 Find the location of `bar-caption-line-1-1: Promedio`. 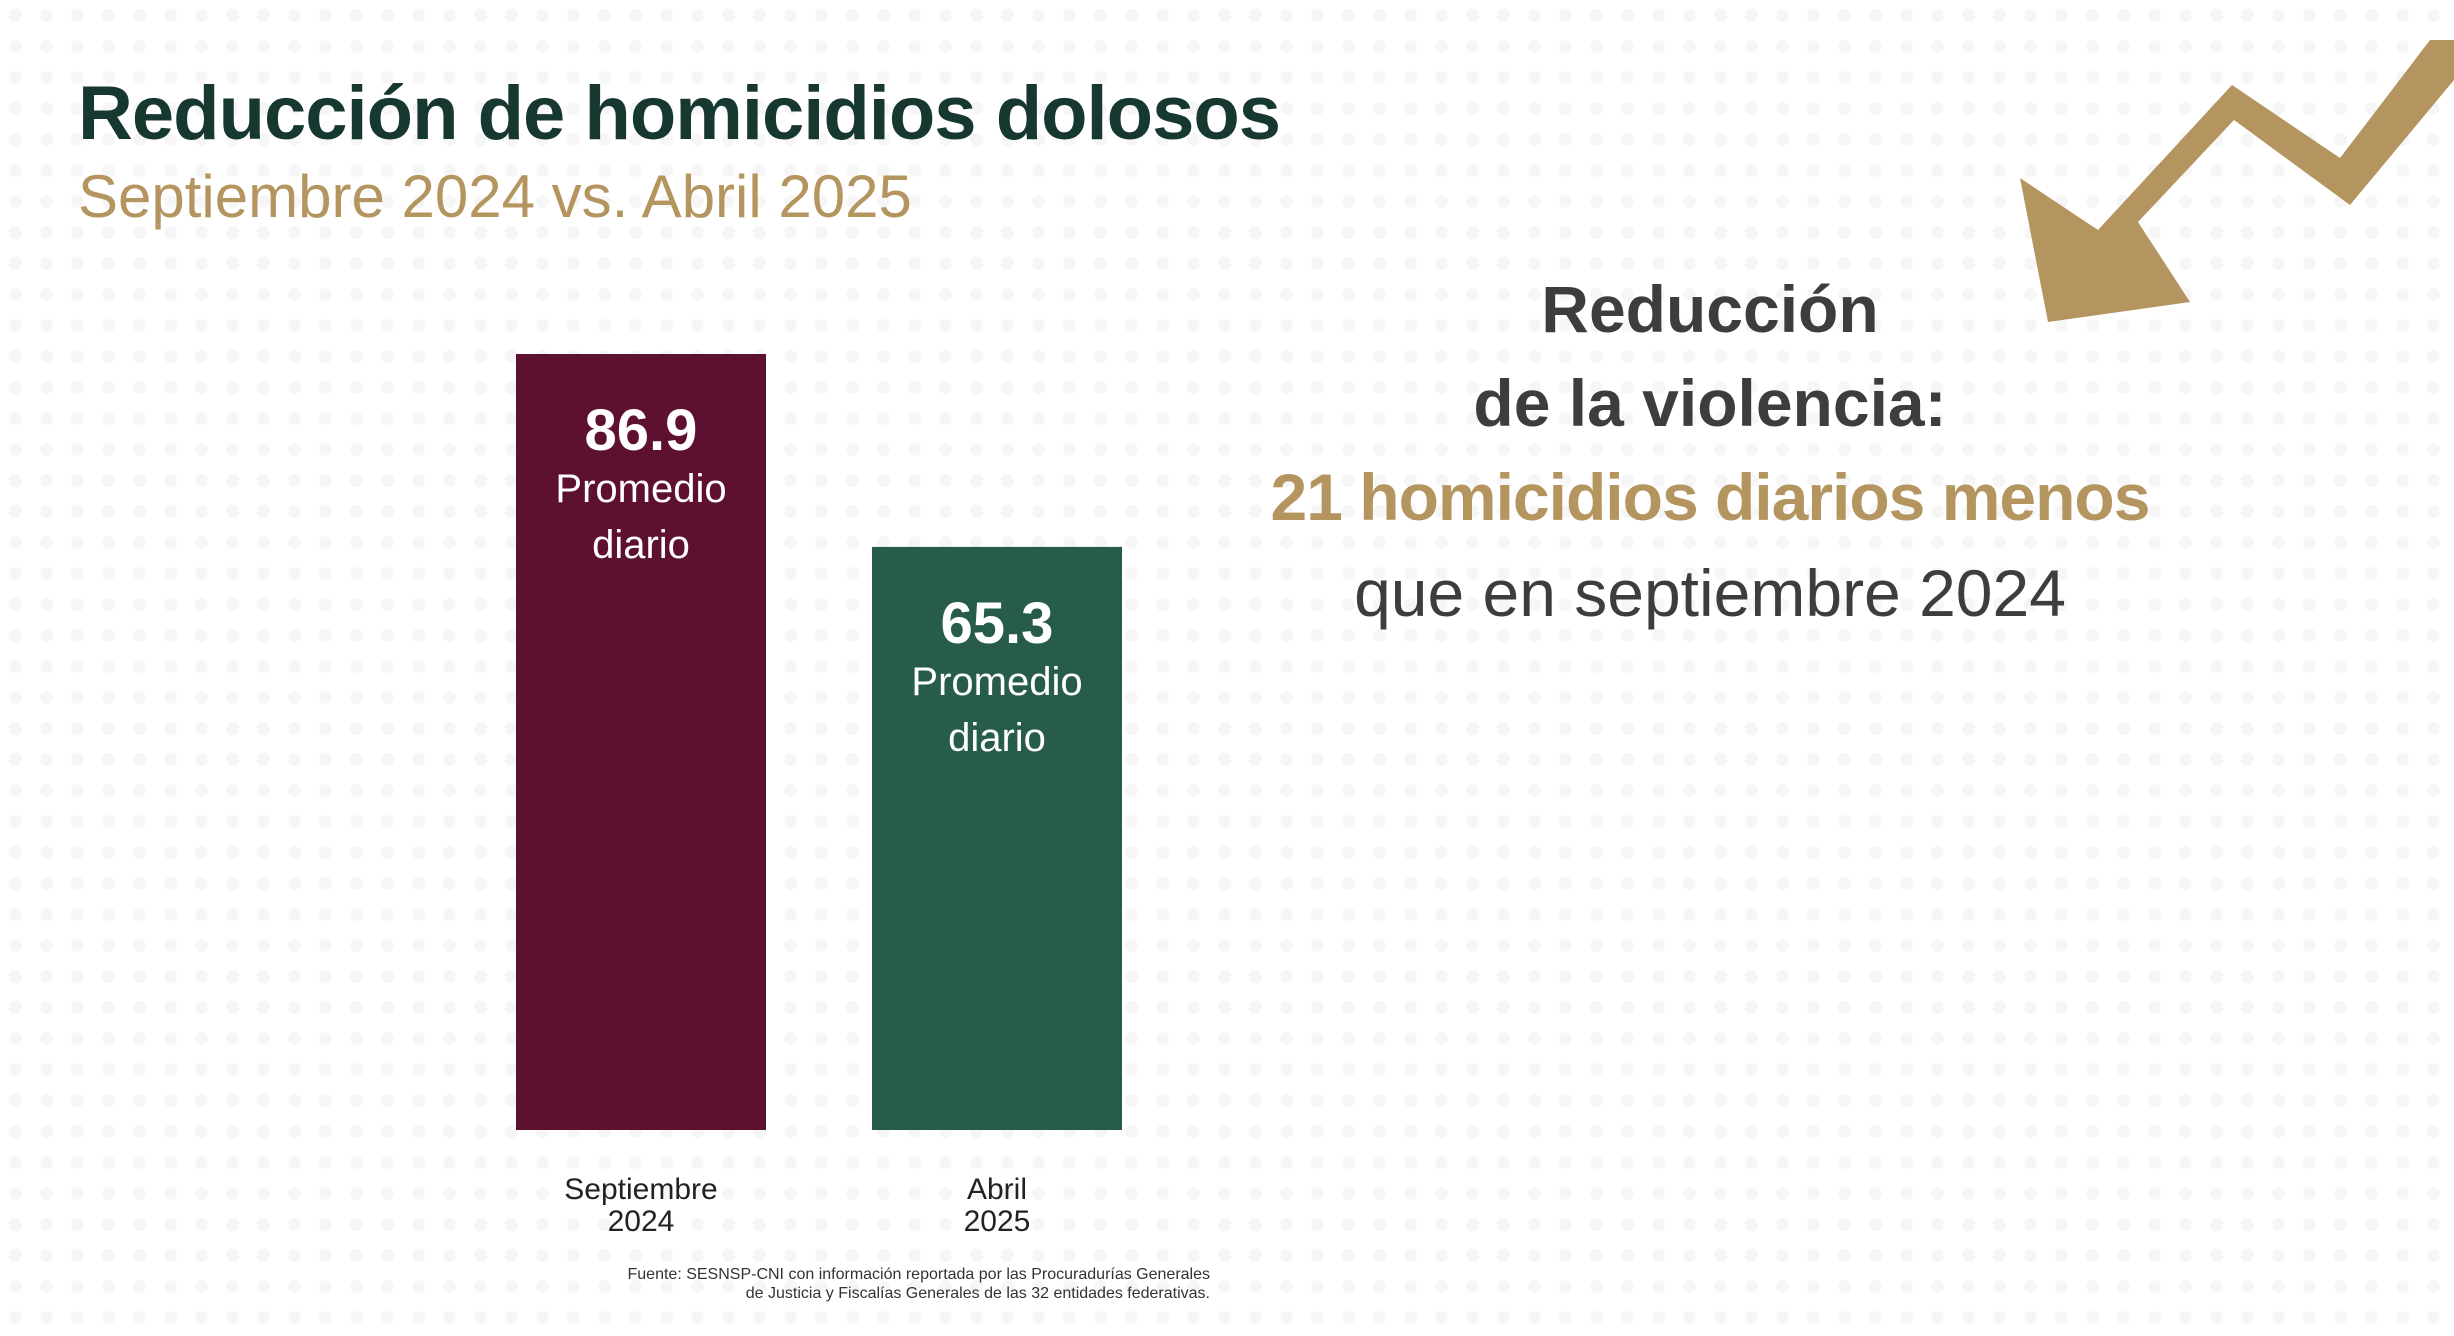

bar-caption-line-1-1: Promedio is located at coordinates (640, 489).